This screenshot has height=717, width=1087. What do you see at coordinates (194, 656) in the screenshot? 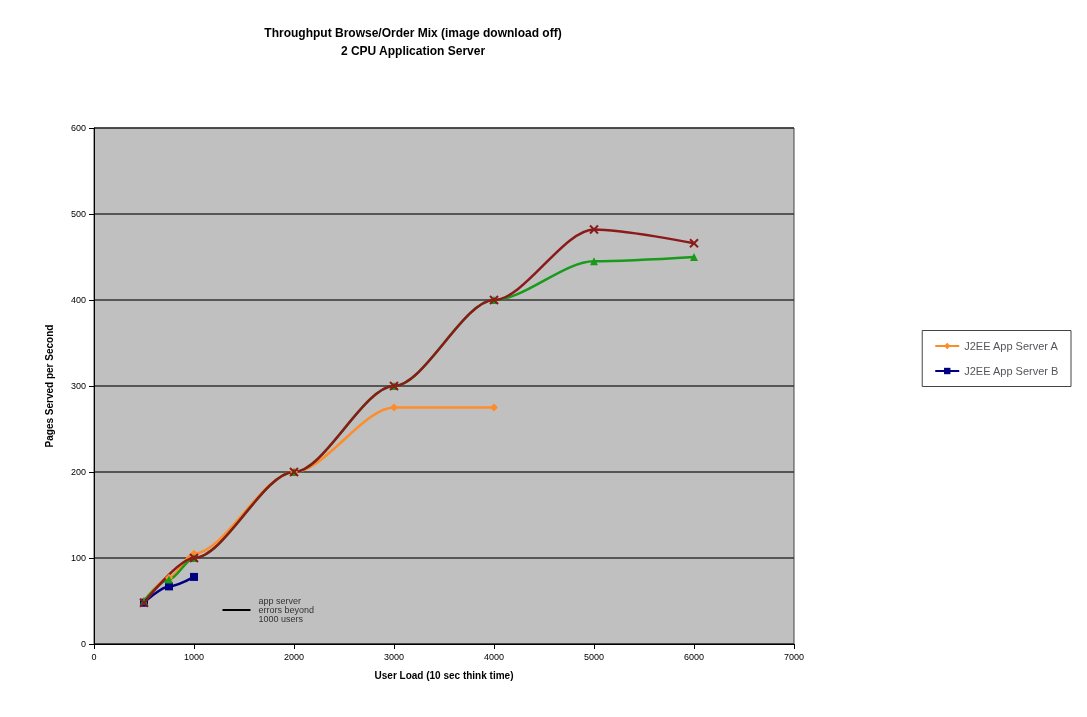
I see `x-tick-label: 1000` at bounding box center [194, 656].